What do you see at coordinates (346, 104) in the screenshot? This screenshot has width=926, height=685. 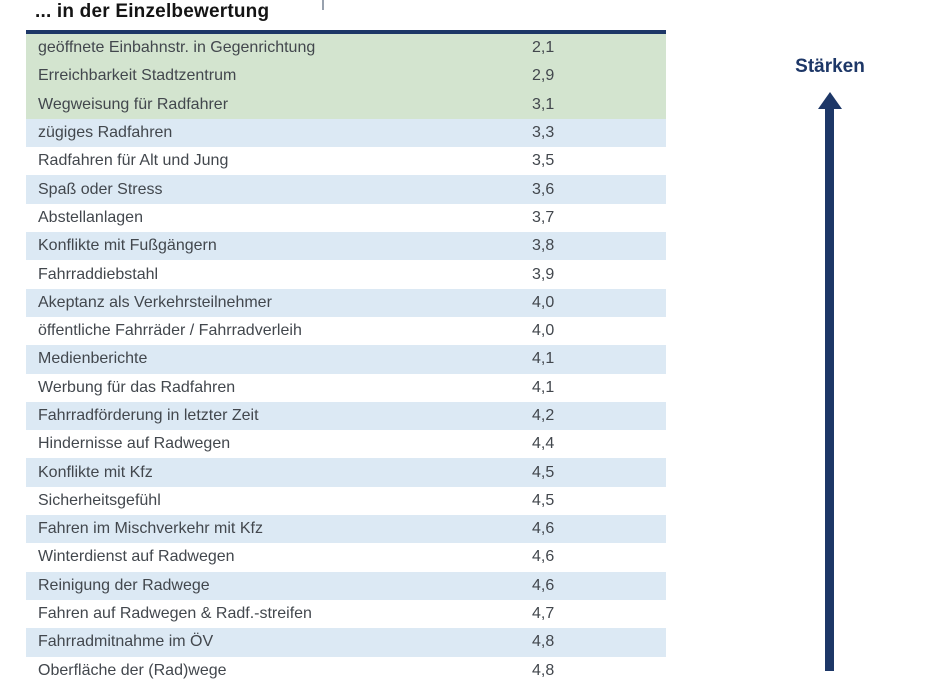 I see `table-row: Wegweisung für Radfahrer 3,1` at bounding box center [346, 104].